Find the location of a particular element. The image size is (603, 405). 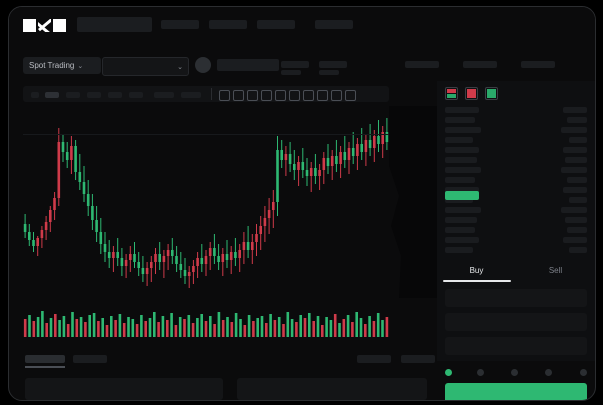

amount-slider is located at coordinates (516, 373).